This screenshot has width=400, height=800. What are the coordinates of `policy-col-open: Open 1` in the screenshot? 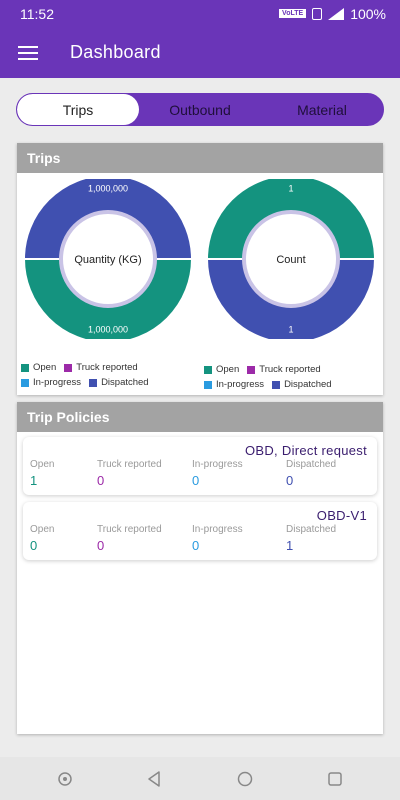 It's located at (42, 473).